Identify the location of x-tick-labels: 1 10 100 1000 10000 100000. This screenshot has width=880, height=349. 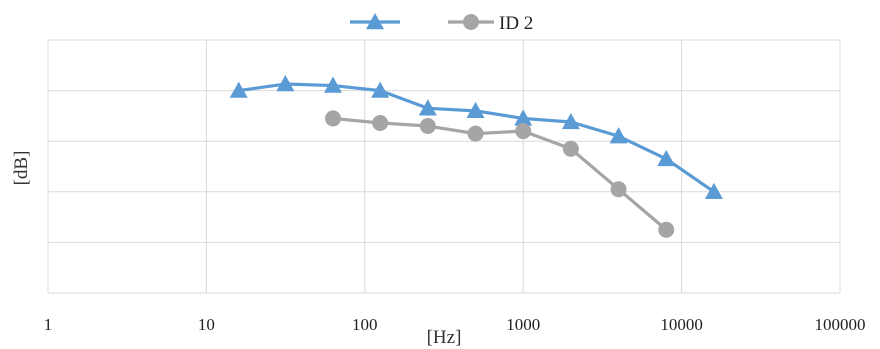
(455, 324).